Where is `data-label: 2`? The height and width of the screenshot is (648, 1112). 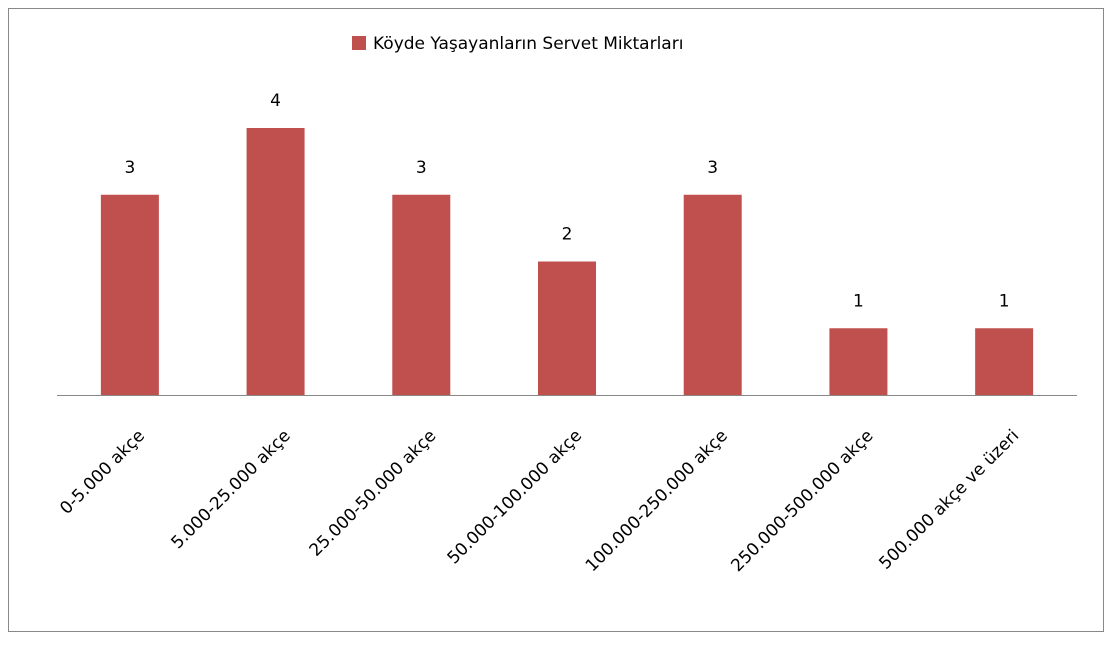
data-label: 2 is located at coordinates (567, 235).